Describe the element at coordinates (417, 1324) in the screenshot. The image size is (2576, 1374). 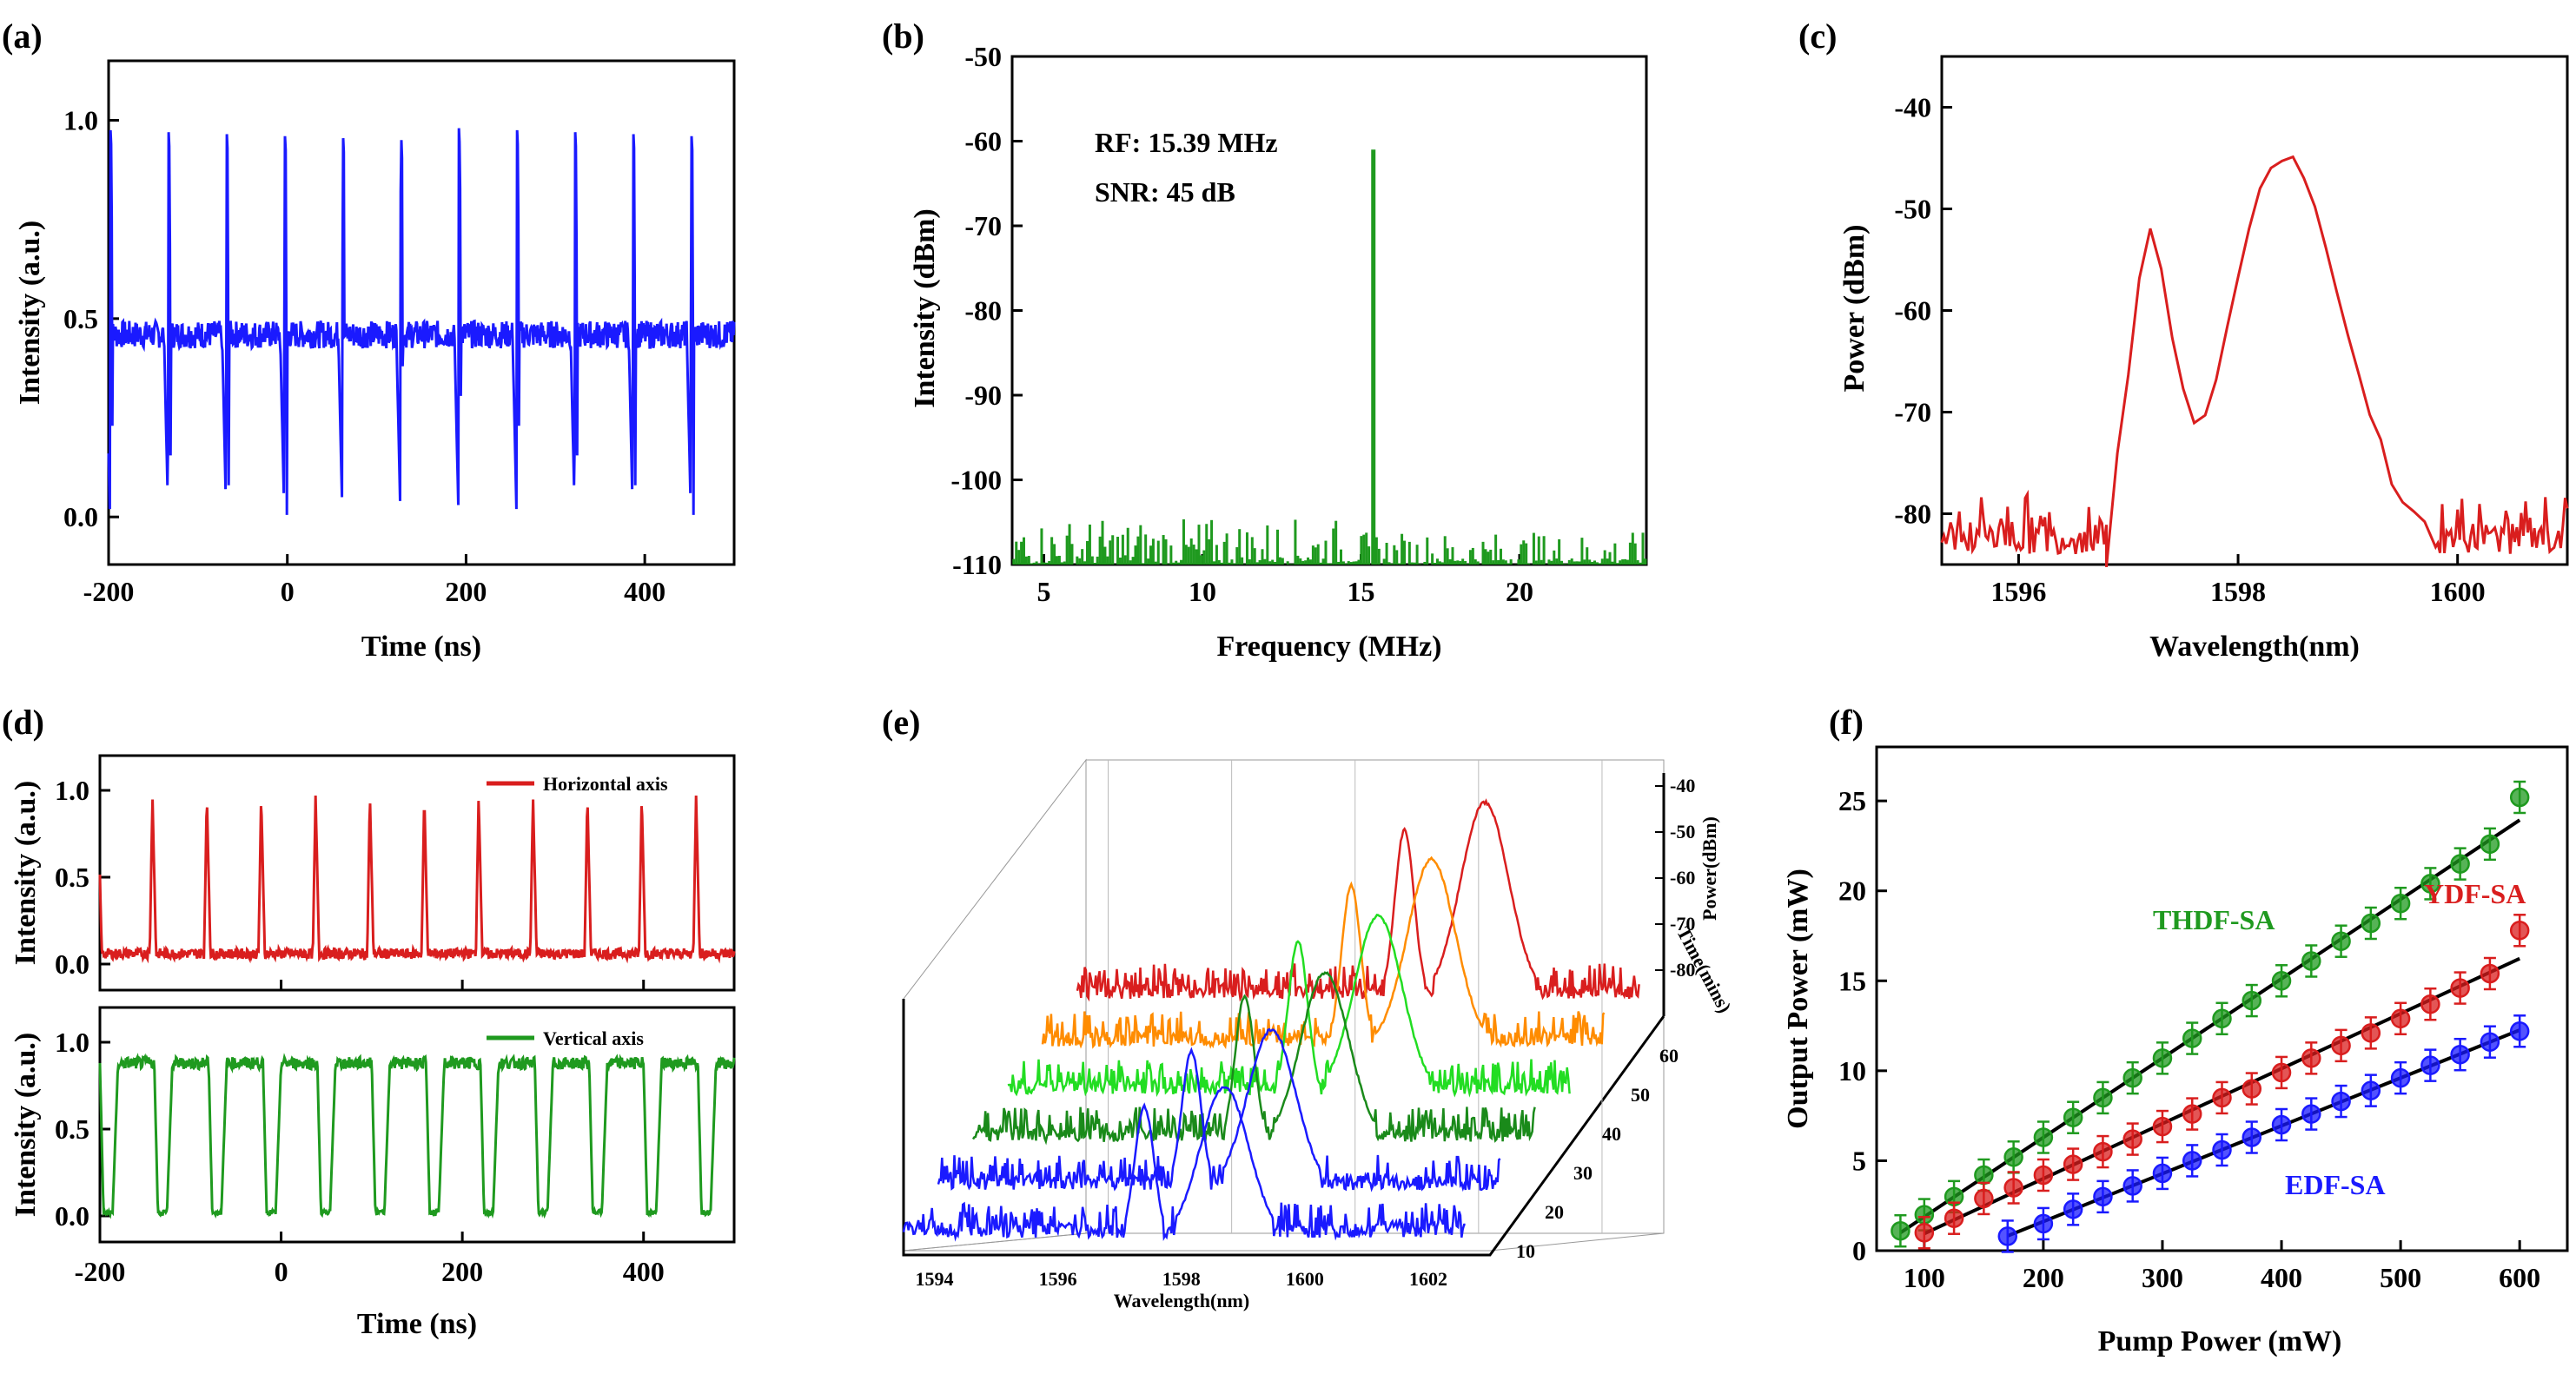
I see `x-axis-label-d: Time (ns)` at that location.